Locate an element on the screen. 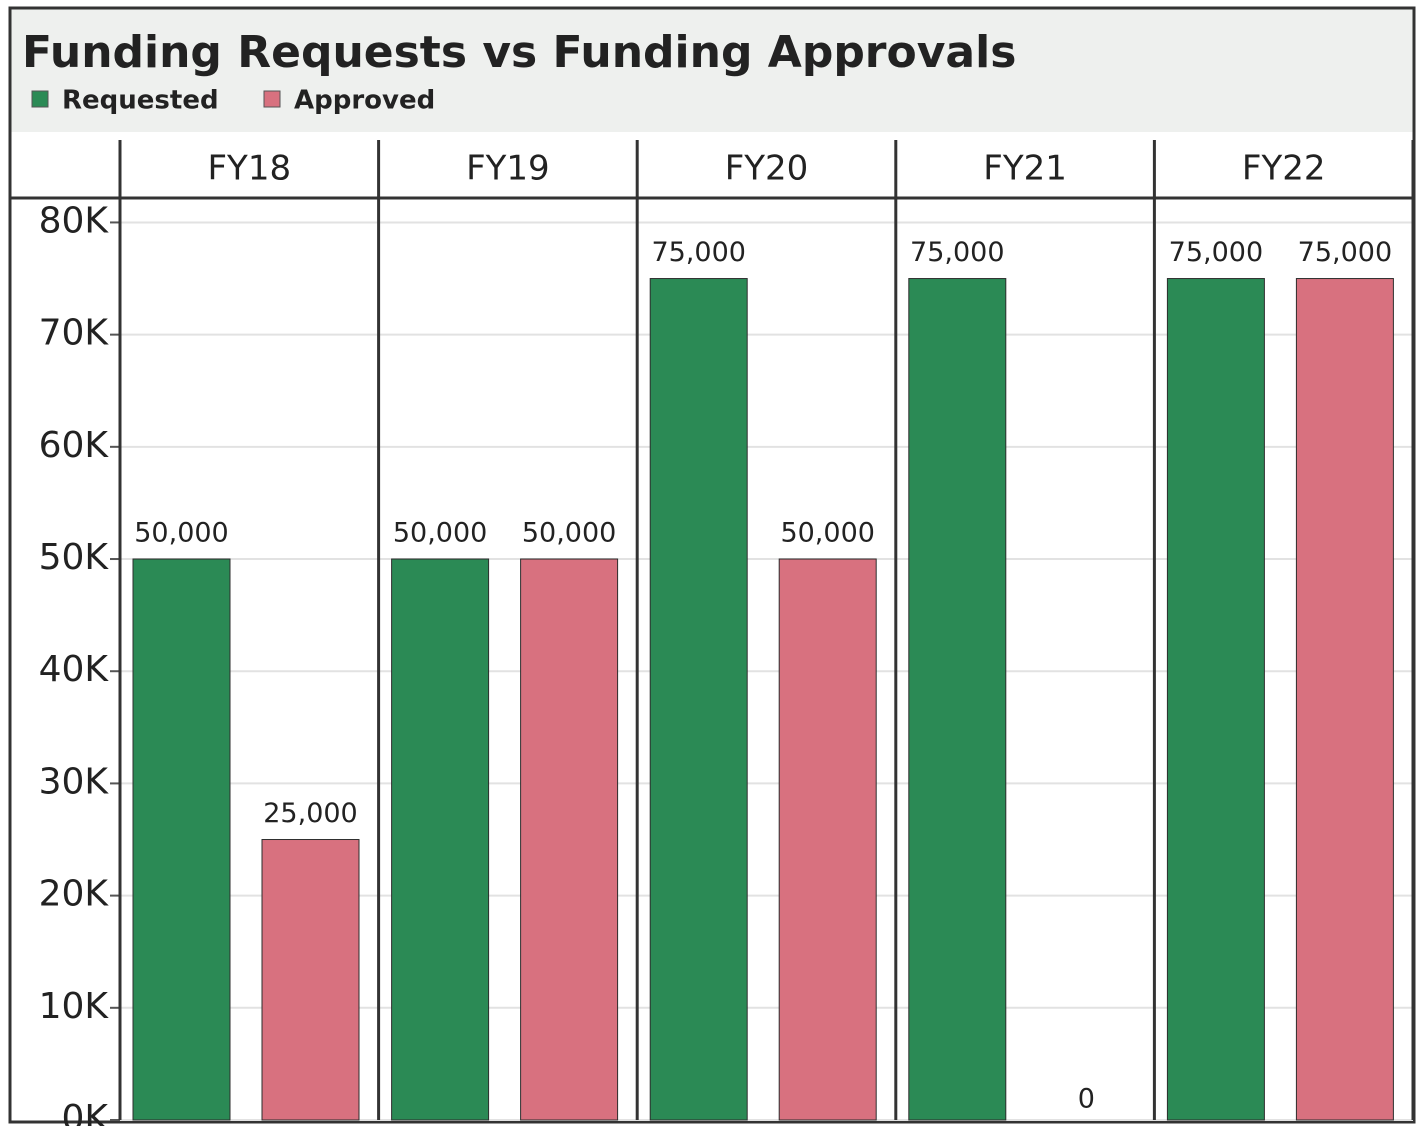 Image resolution: width=1421 pixels, height=1126 pixels. value-label: 0 is located at coordinates (1086, 1099).